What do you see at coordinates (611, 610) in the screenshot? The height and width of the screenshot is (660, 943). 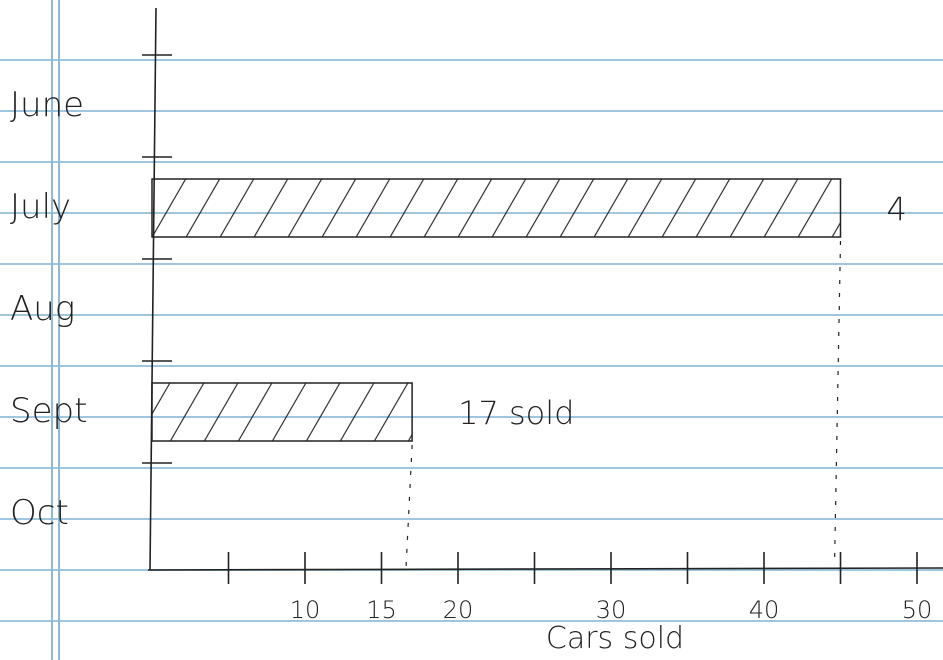 I see `x-tick-label-30: 30` at bounding box center [611, 610].